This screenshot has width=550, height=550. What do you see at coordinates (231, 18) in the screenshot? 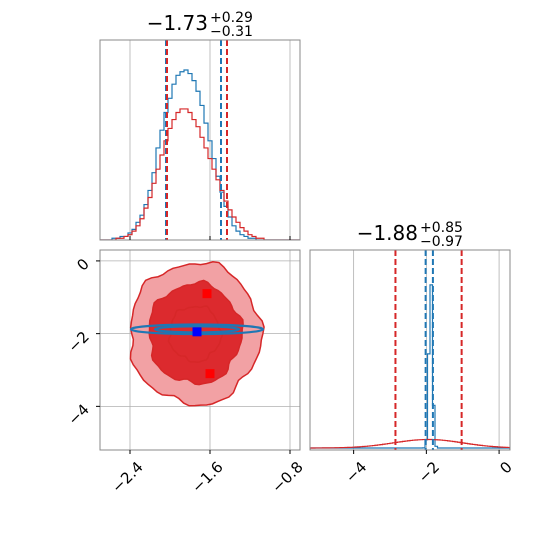
I see `title-1-upper: +0.29` at bounding box center [231, 18].